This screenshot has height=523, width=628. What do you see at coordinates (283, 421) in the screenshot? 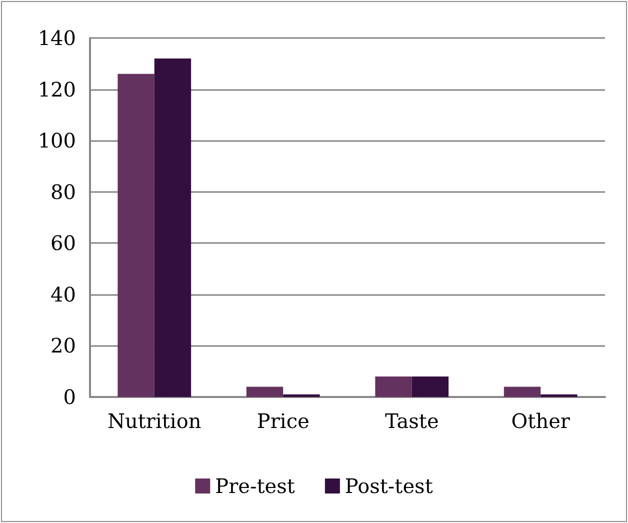
I see `x-tick-label: Price` at bounding box center [283, 421].